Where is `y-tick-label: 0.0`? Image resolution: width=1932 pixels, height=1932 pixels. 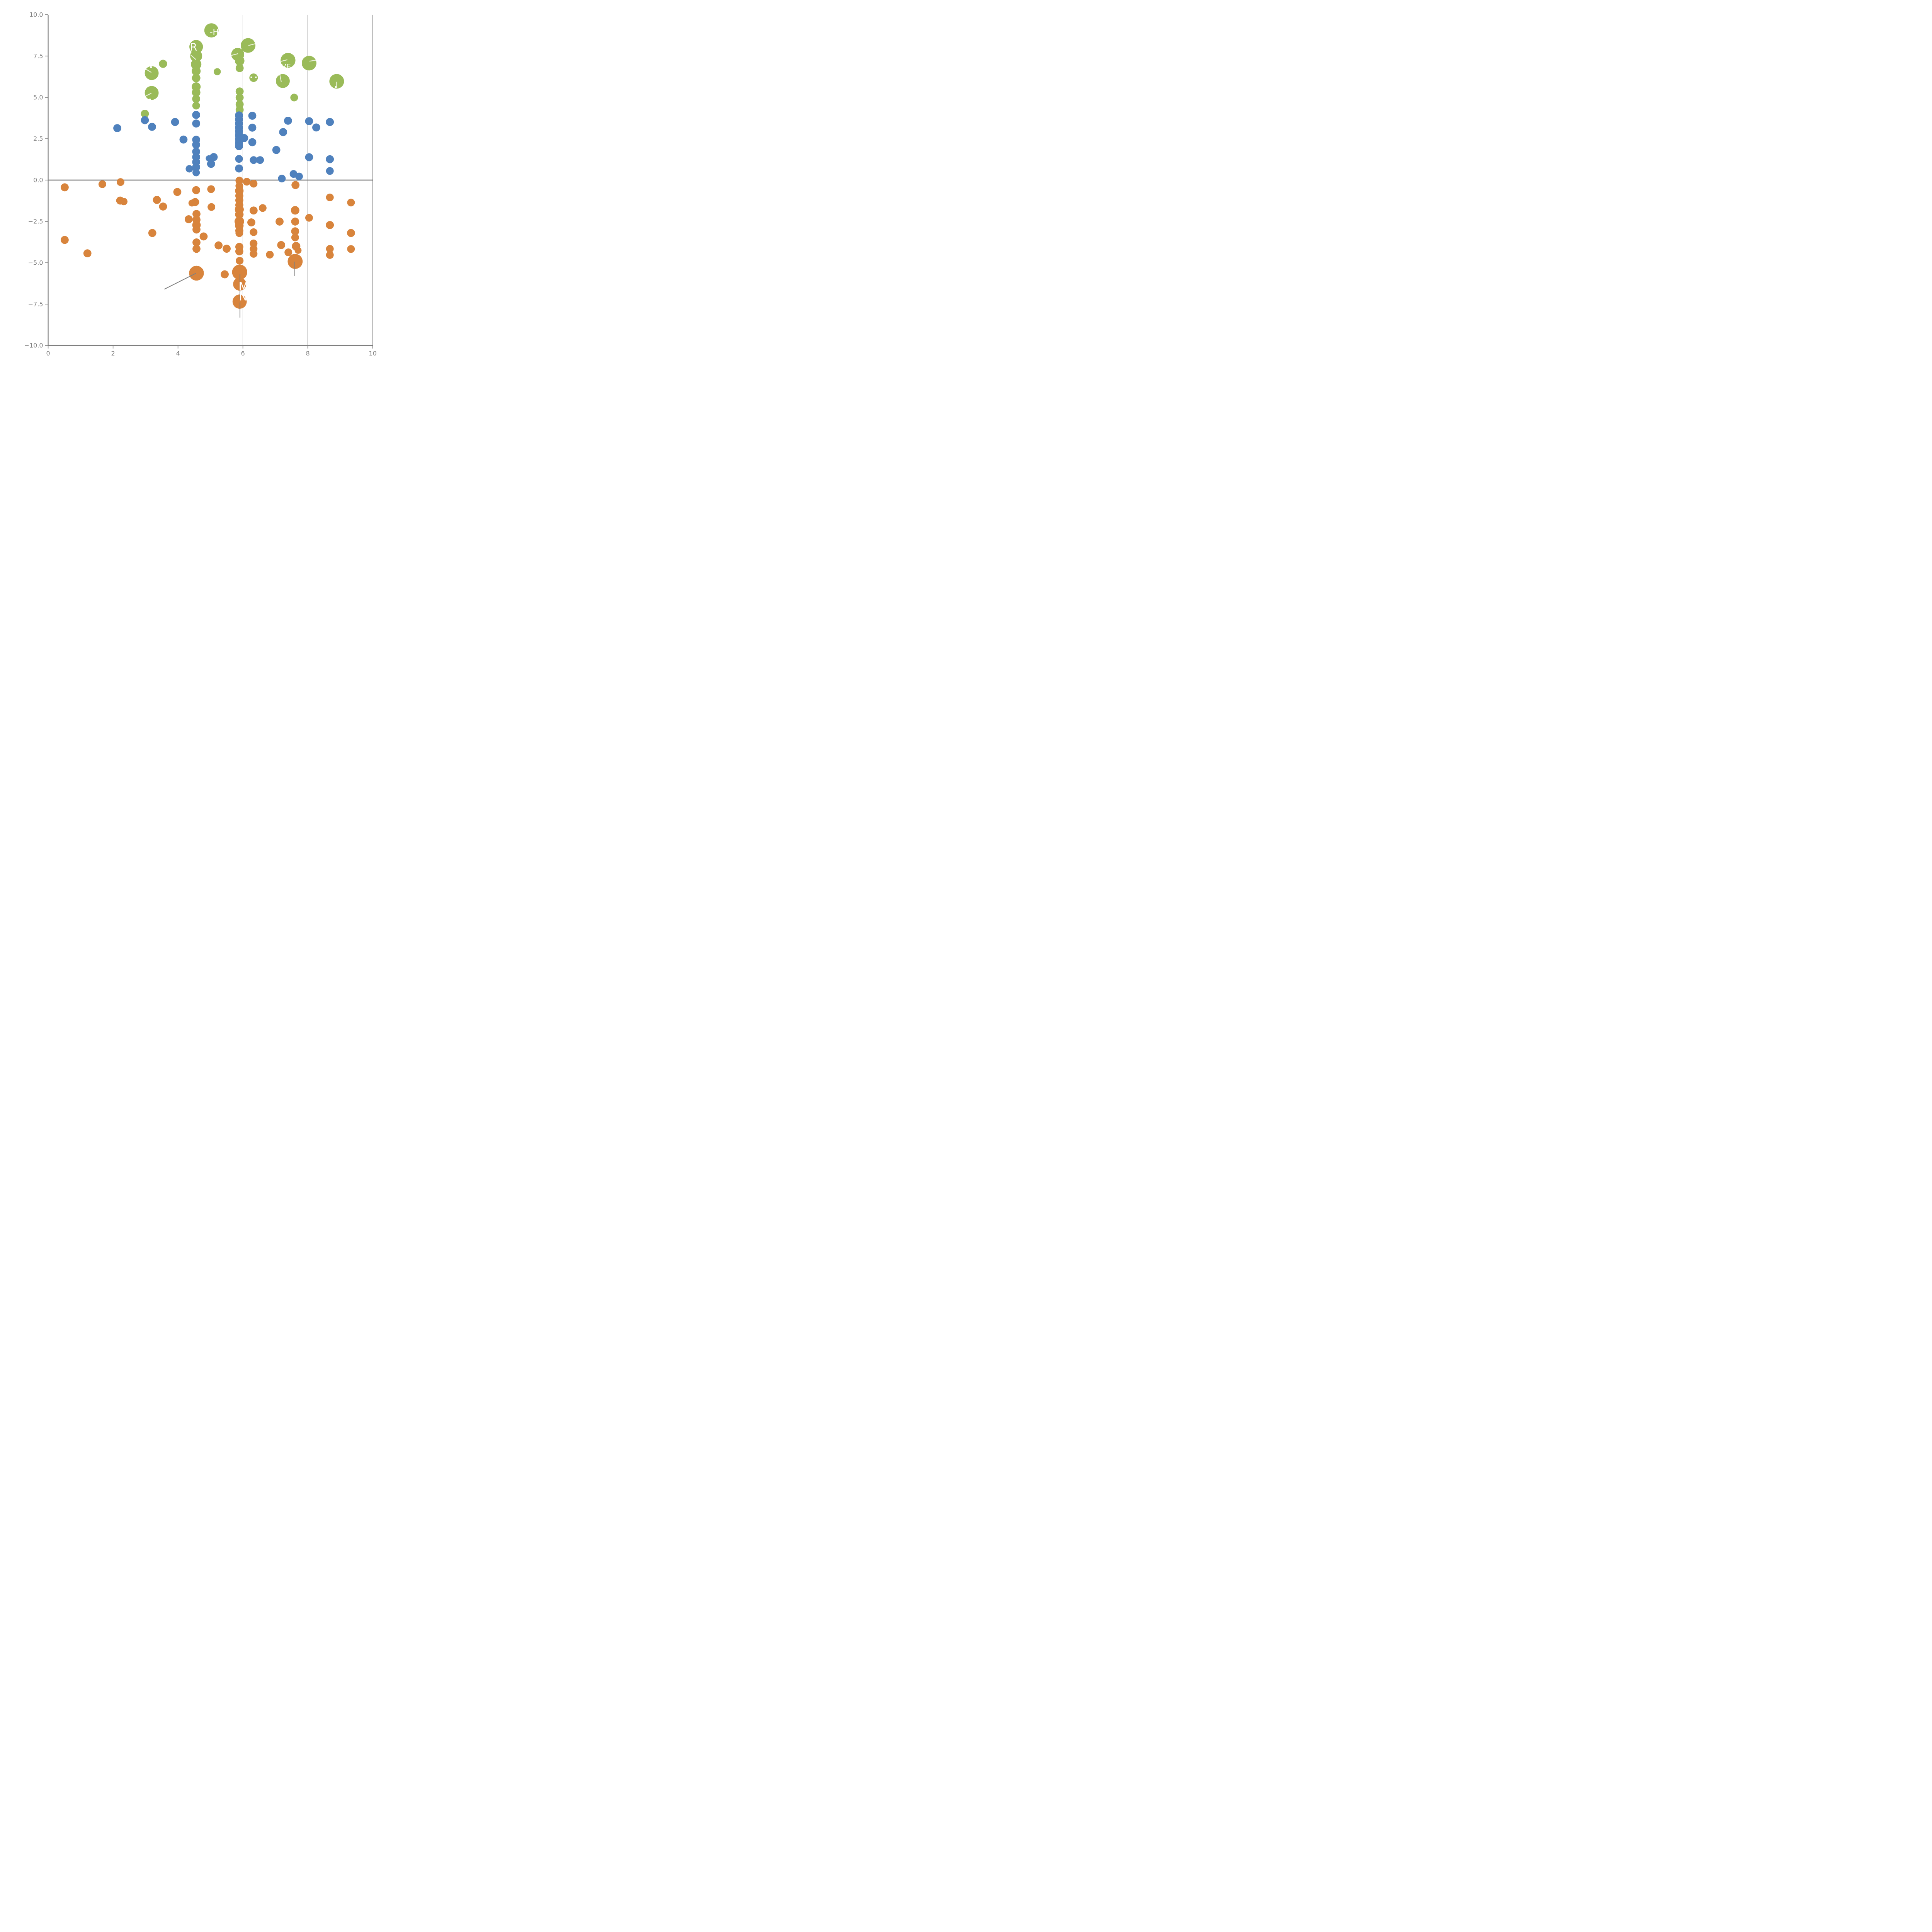
y-tick-label: 0.0 is located at coordinates (38, 181).